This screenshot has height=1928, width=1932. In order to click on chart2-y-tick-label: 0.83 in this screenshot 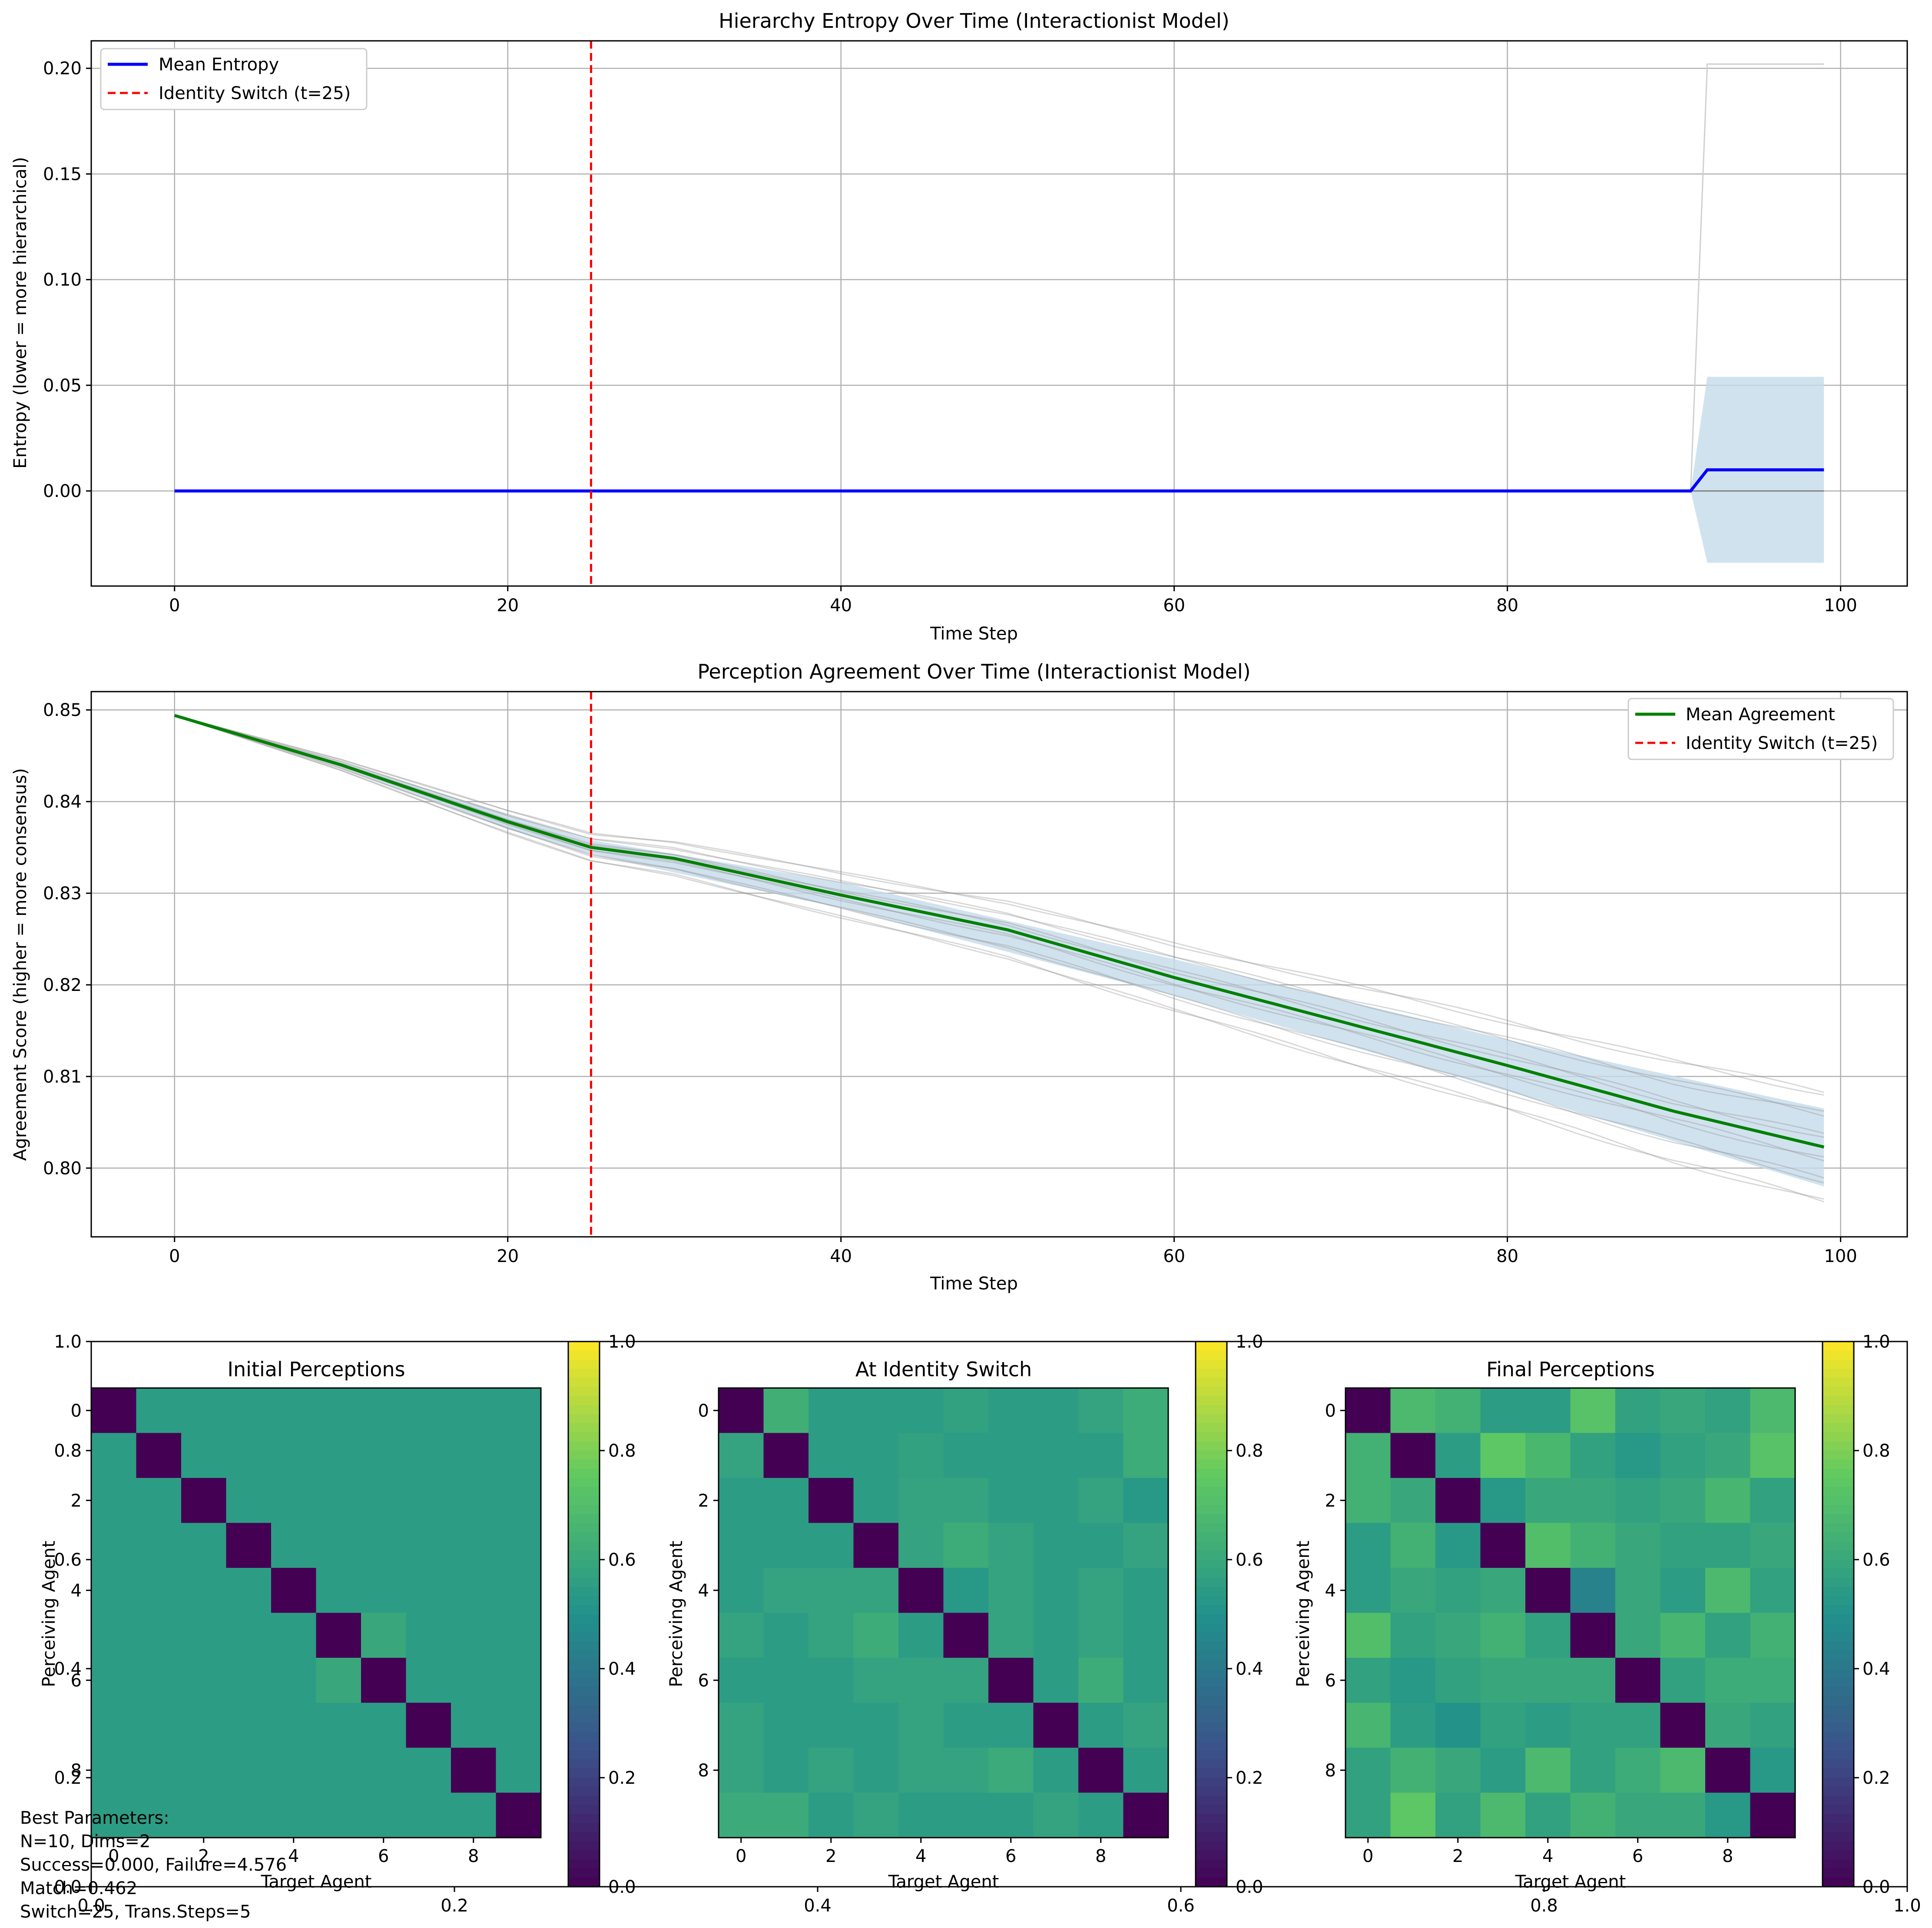, I will do `click(62, 894)`.